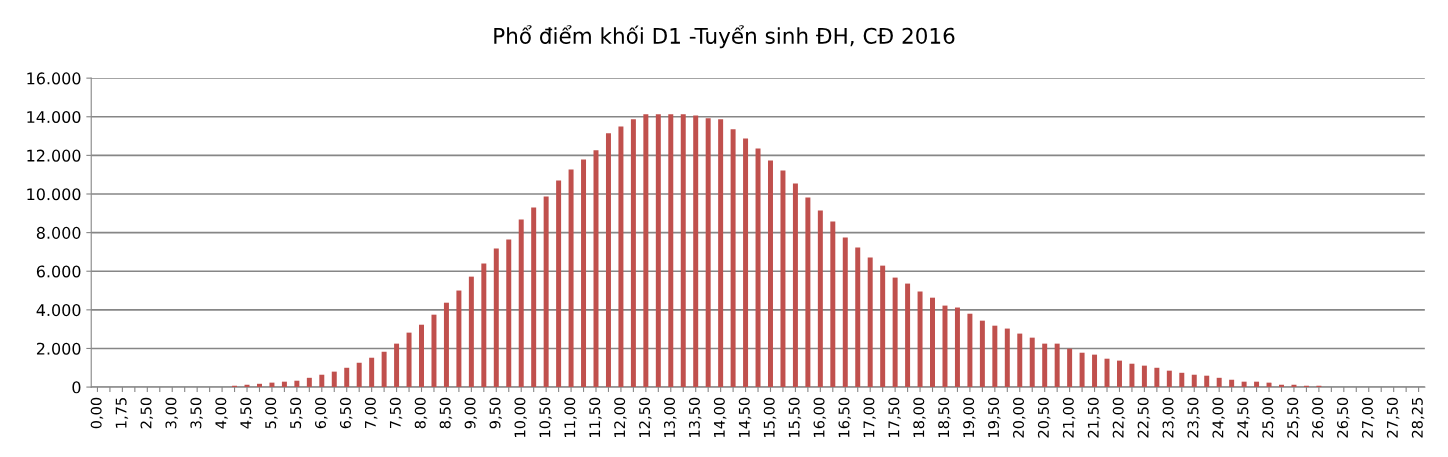 The image size is (1448, 457). What do you see at coordinates (1094, 417) in the screenshot?
I see `x-tick-label: 21,50` at bounding box center [1094, 417].